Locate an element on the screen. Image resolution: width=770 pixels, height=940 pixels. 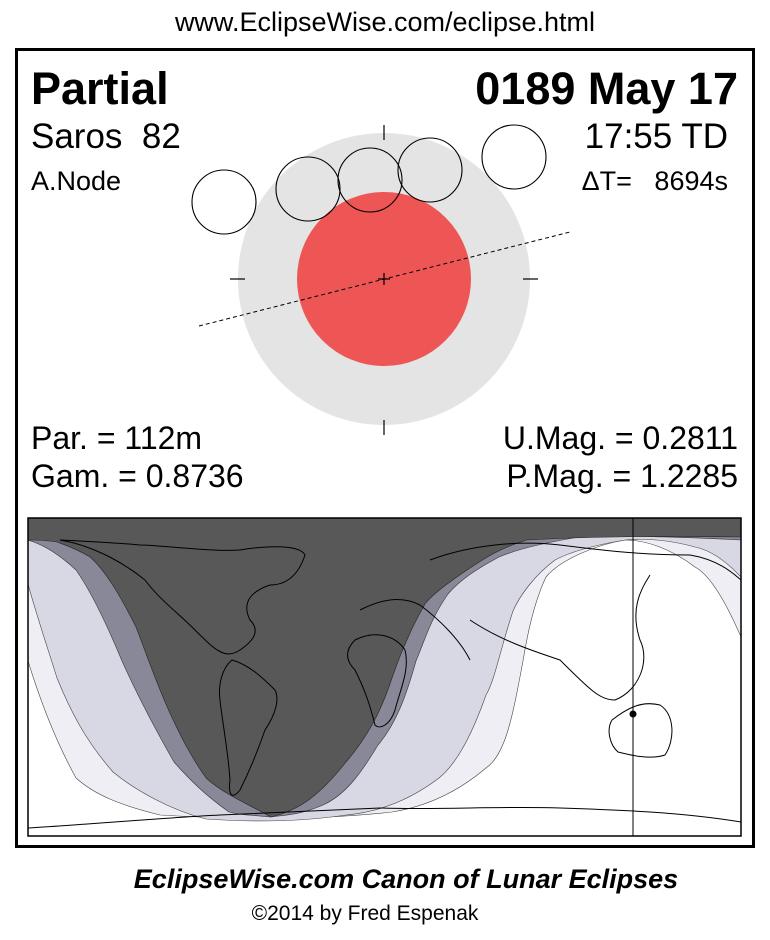
delta-t: ΔT= 8694s is located at coordinates (654, 181).